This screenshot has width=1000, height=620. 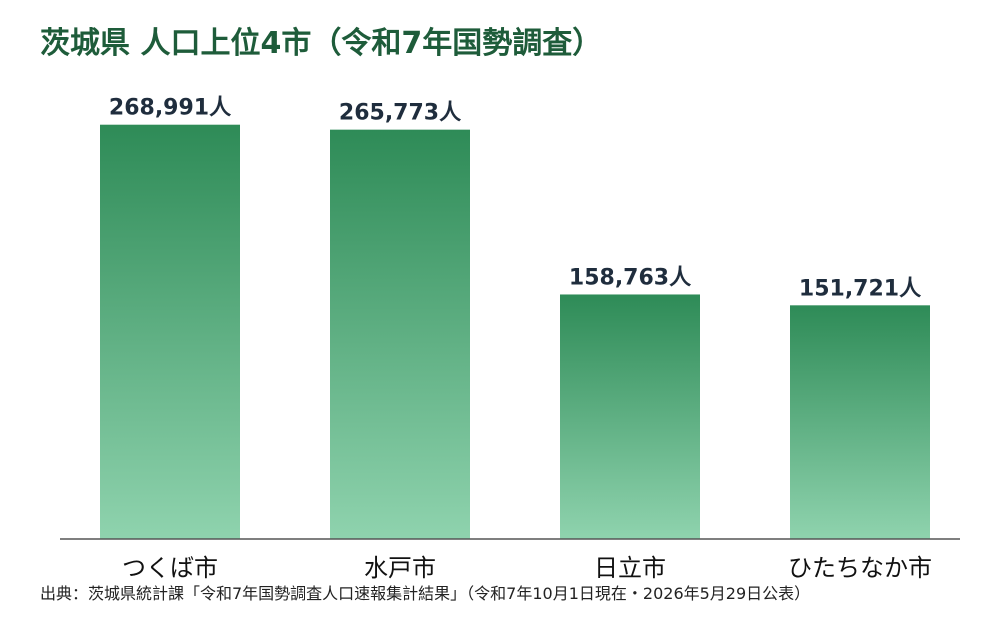 I want to click on category-label-2: 日立市, so click(x=630, y=568).